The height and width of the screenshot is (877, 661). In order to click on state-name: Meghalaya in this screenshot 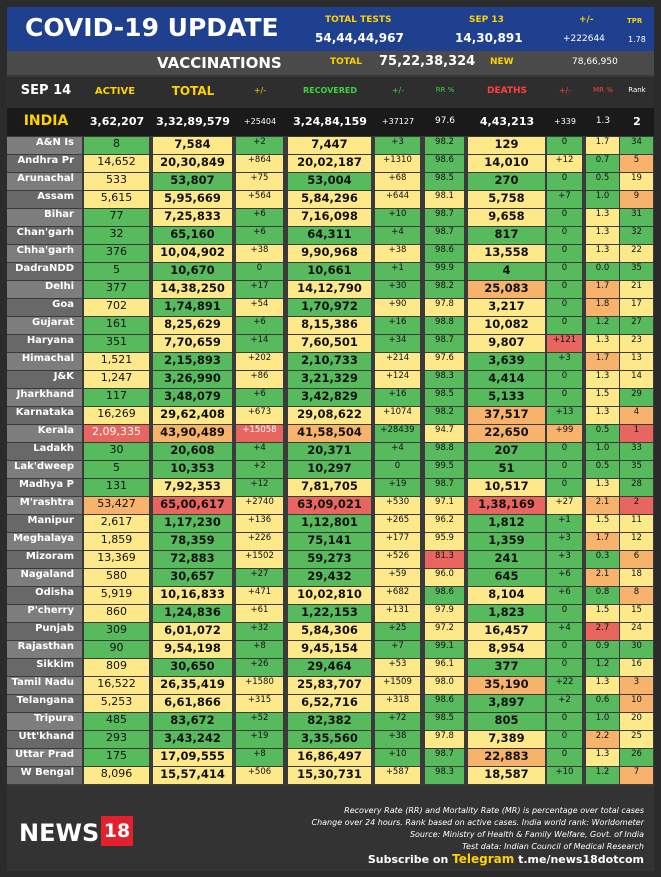, I will do `click(44, 541)`.